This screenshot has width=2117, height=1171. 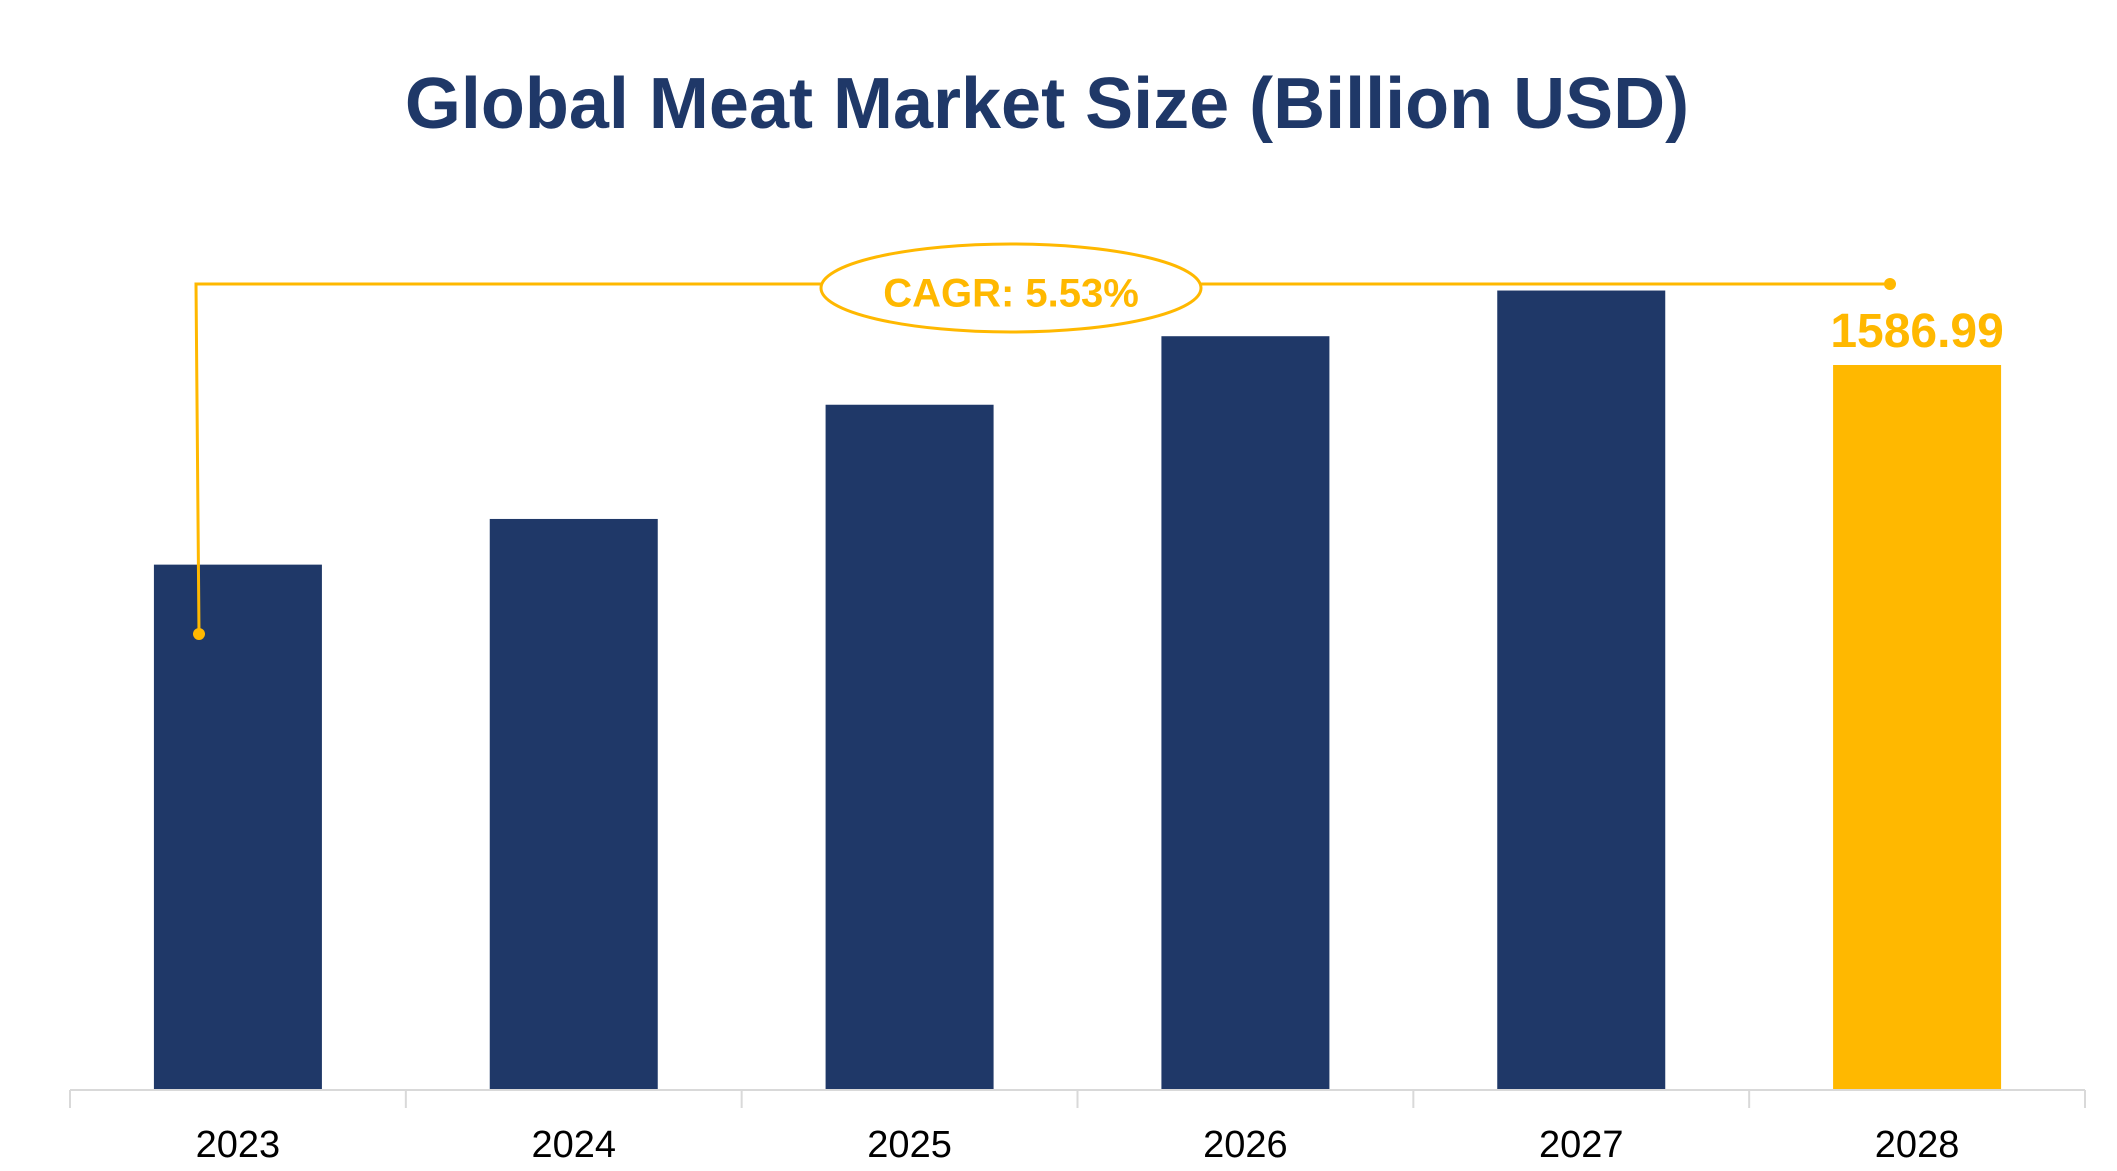 I want to click on x-tick-label-2025: 2025, so click(x=909, y=1145).